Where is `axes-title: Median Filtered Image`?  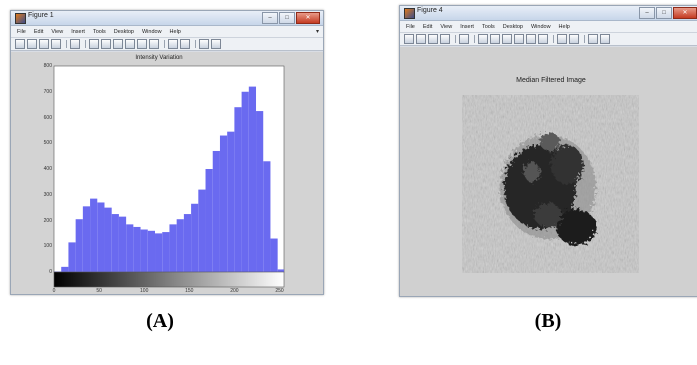
axes-title: Median Filtered Image is located at coordinates (551, 80).